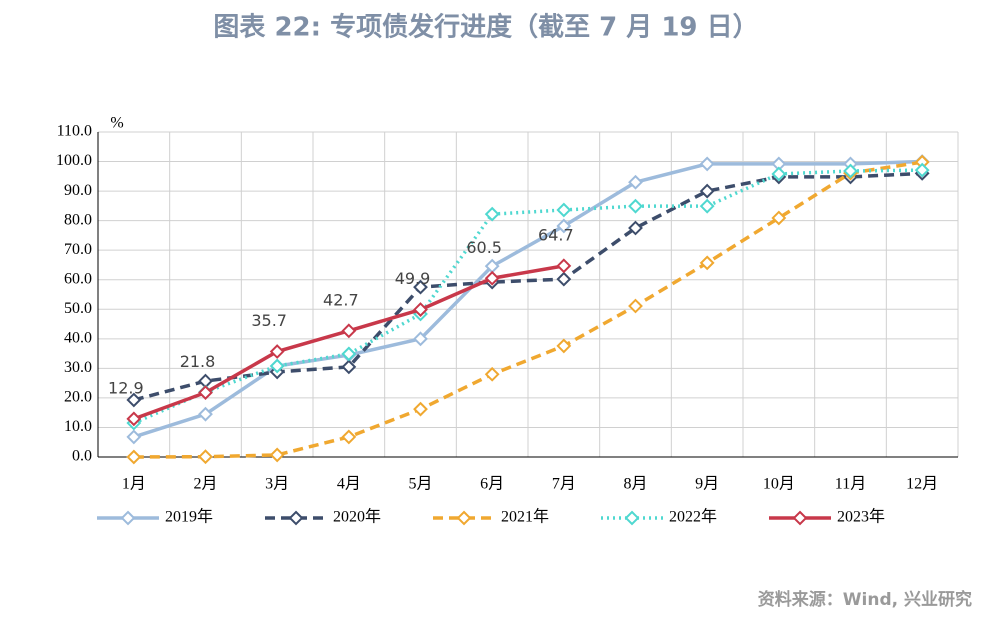 Image resolution: width=993 pixels, height=626 pixels. Describe the element at coordinates (635, 484) in the screenshot. I see `x-tick-label: 8月` at that location.